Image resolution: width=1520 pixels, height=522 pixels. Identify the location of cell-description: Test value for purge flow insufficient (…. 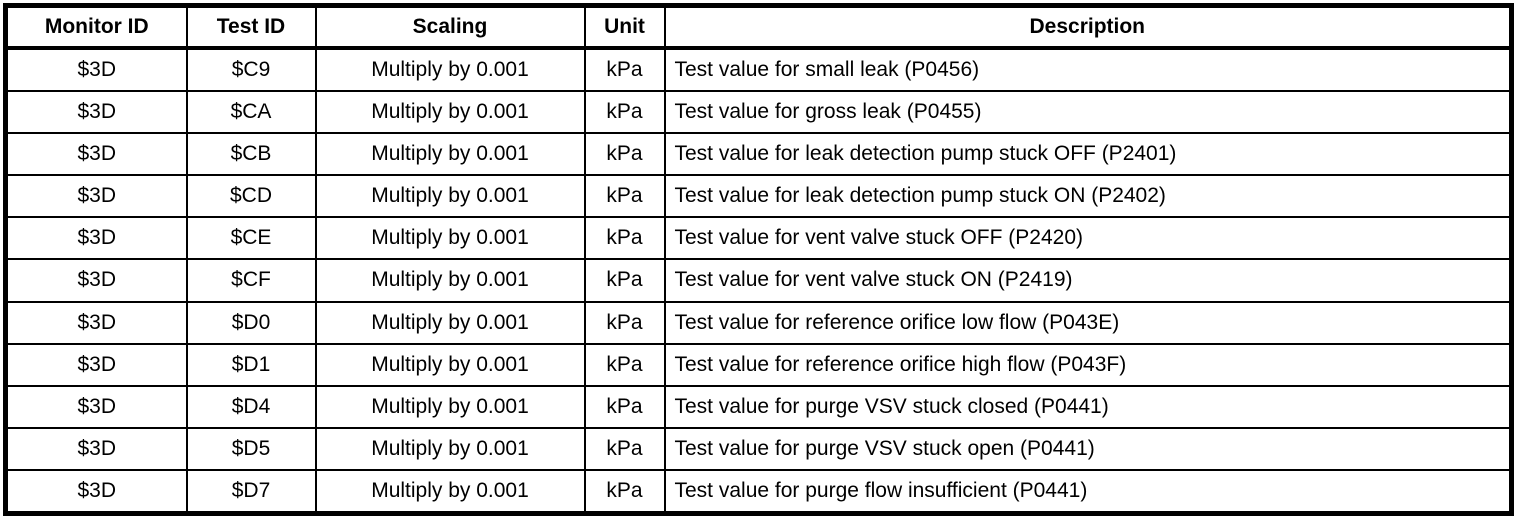
(1088, 491).